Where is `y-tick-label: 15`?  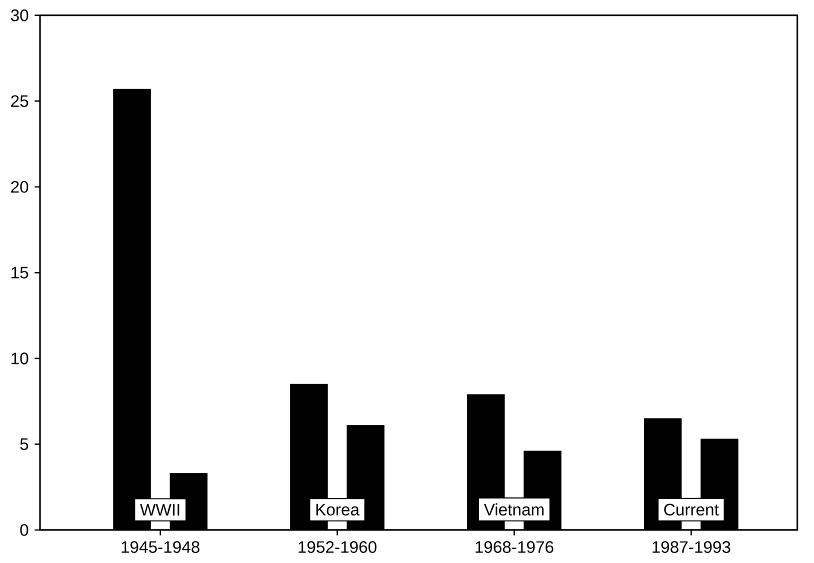 y-tick-label: 15 is located at coordinates (20, 272).